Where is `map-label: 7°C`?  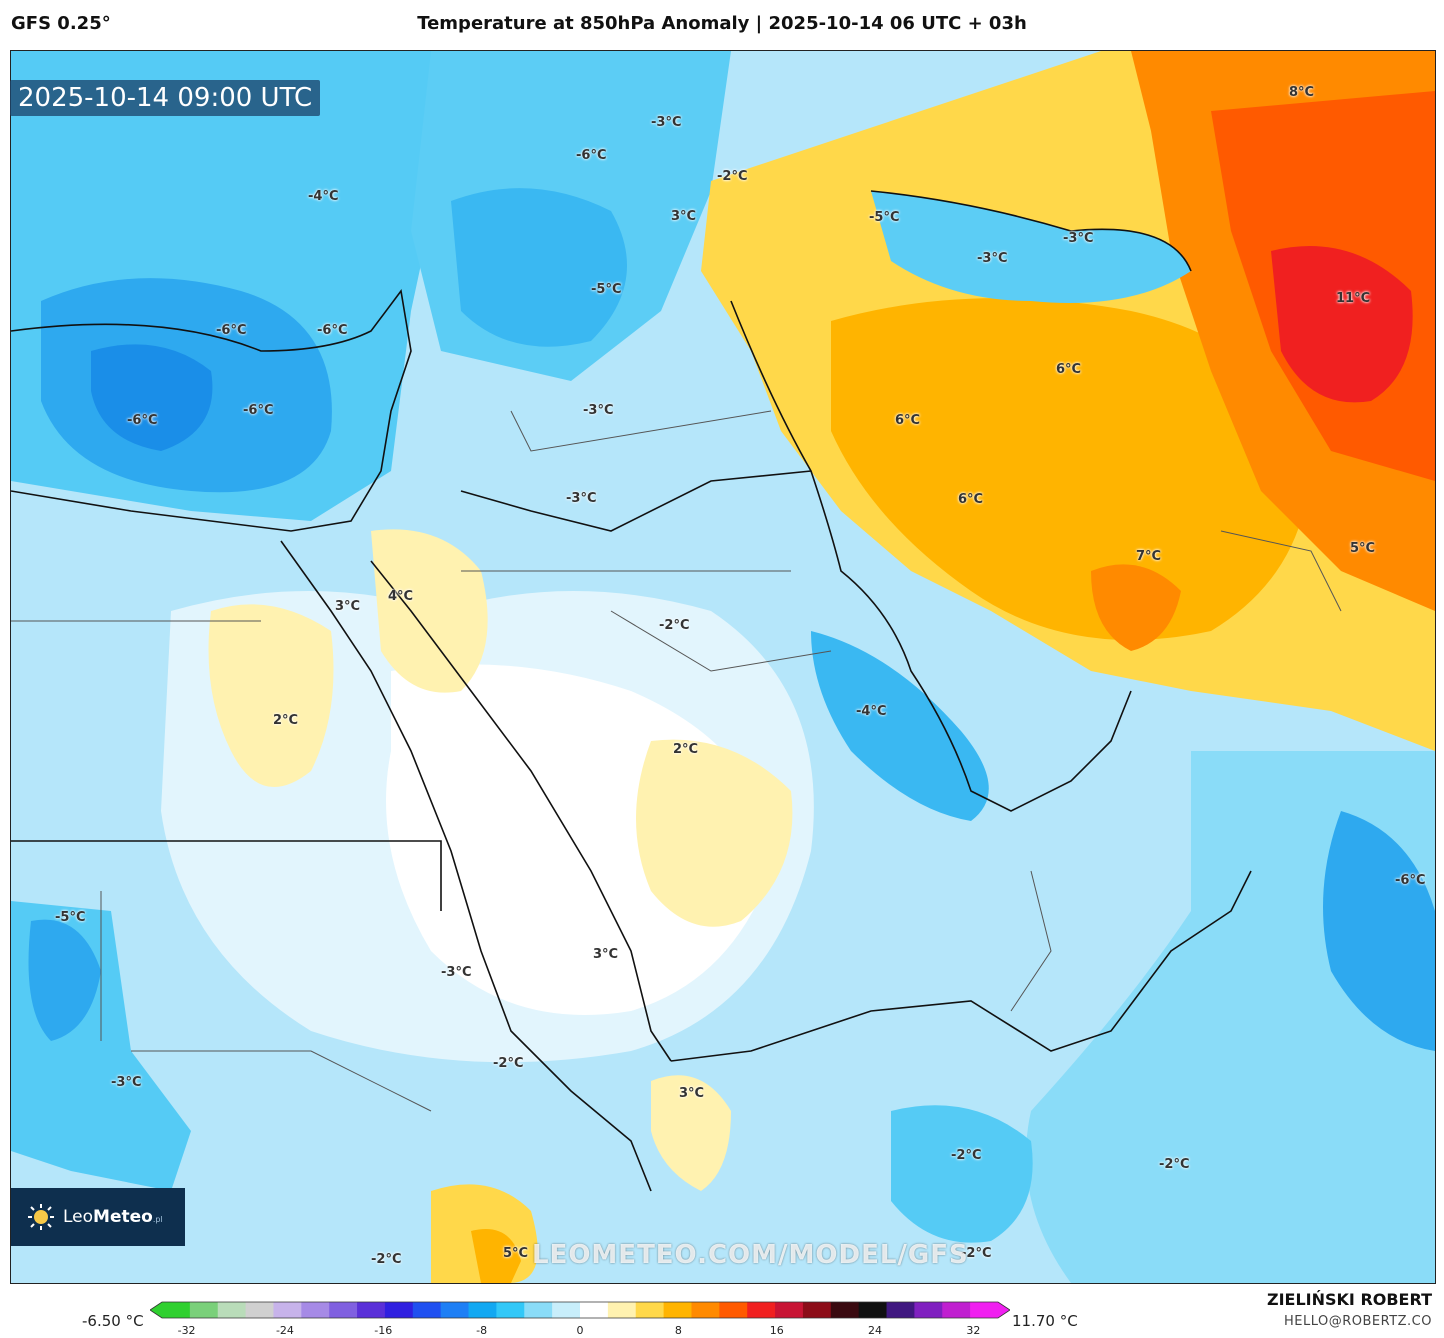 map-label: 7°C is located at coordinates (1149, 556).